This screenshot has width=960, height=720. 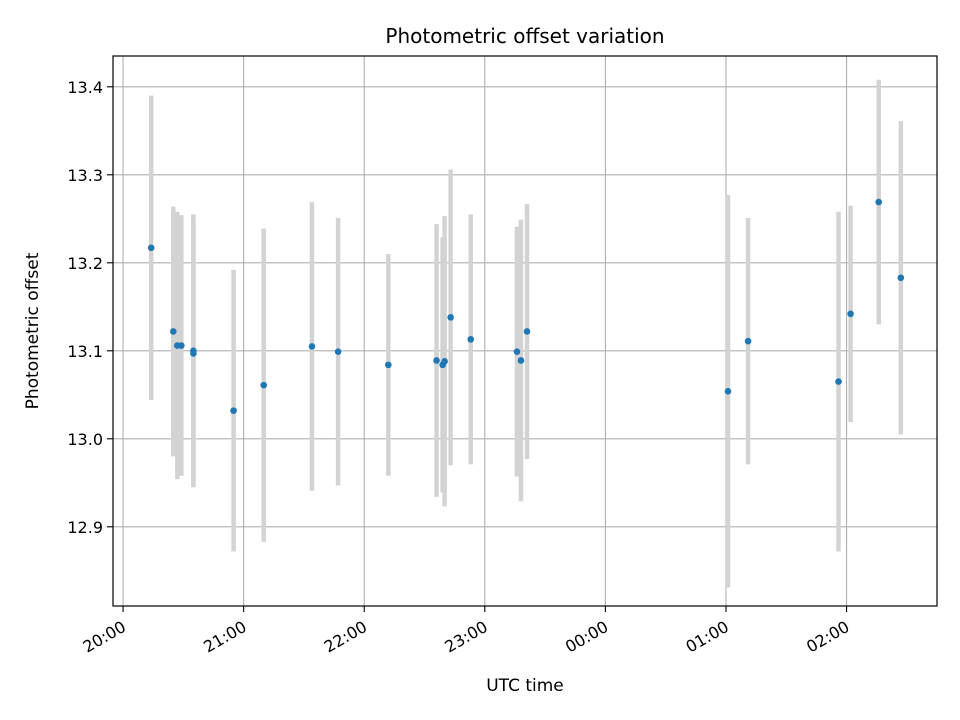 What do you see at coordinates (586, 637) in the screenshot?
I see `x-tick-label: 00:00` at bounding box center [586, 637].